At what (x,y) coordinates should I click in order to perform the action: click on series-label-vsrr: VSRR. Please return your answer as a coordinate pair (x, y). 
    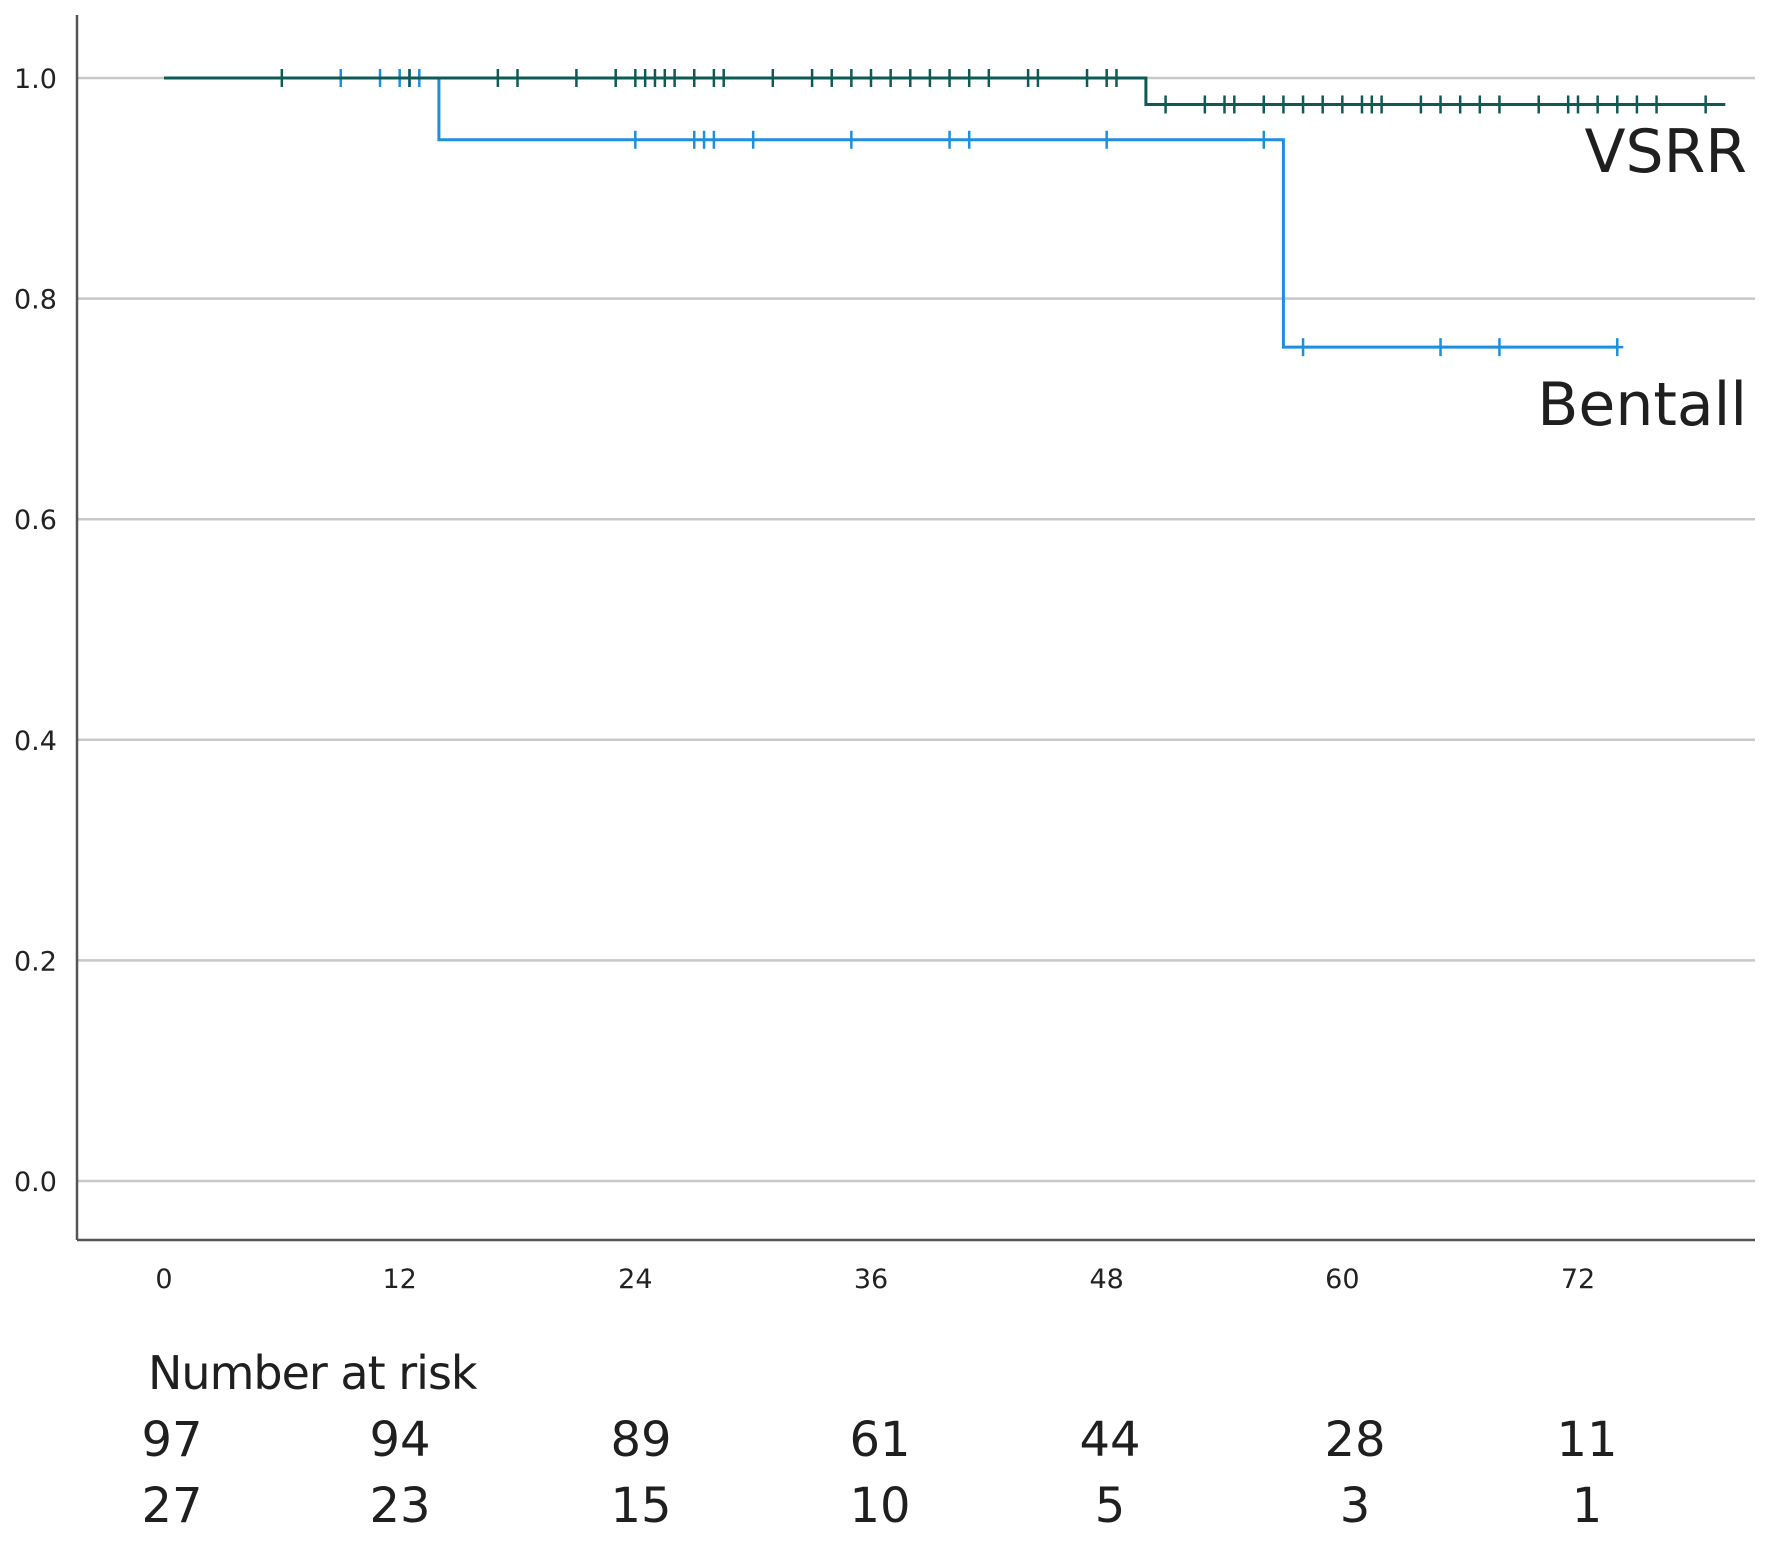
    Looking at the image, I should click on (1665, 152).